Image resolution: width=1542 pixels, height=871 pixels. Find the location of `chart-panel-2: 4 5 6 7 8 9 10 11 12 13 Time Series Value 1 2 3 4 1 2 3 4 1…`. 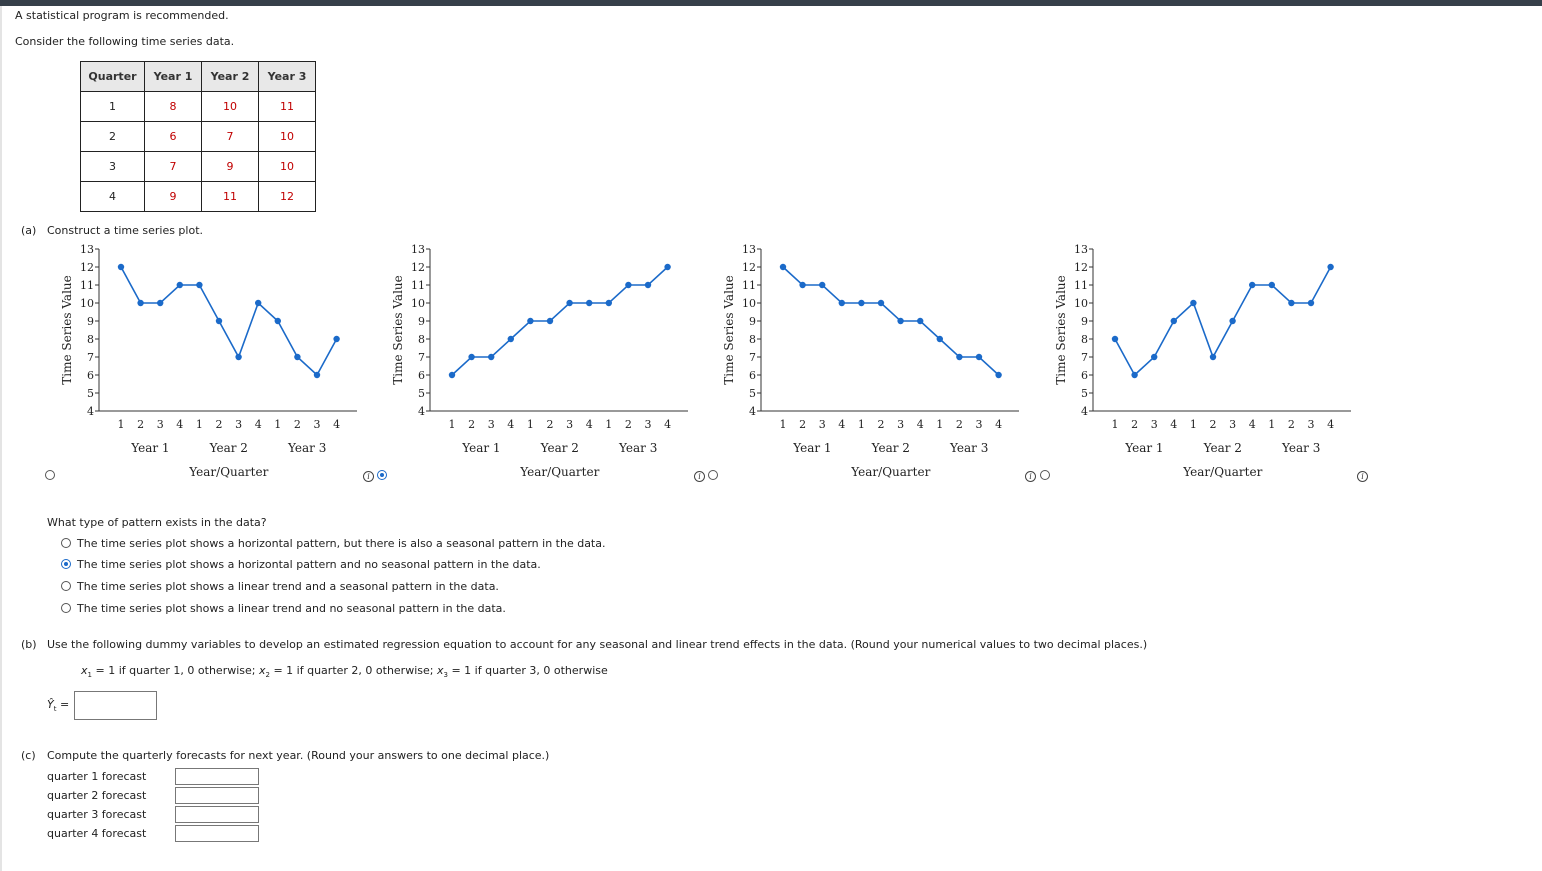

chart-panel-2: 4 5 6 7 8 9 10 11 12 13 Time Series Value 1 2 3 4 1 2 3 4 1… is located at coordinates (539, 363).